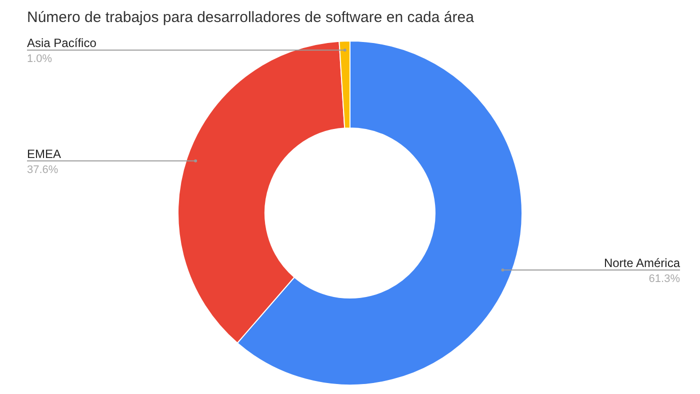 The width and height of the screenshot is (700, 394). What do you see at coordinates (44, 153) in the screenshot?
I see `slice-label: EMEA` at bounding box center [44, 153].